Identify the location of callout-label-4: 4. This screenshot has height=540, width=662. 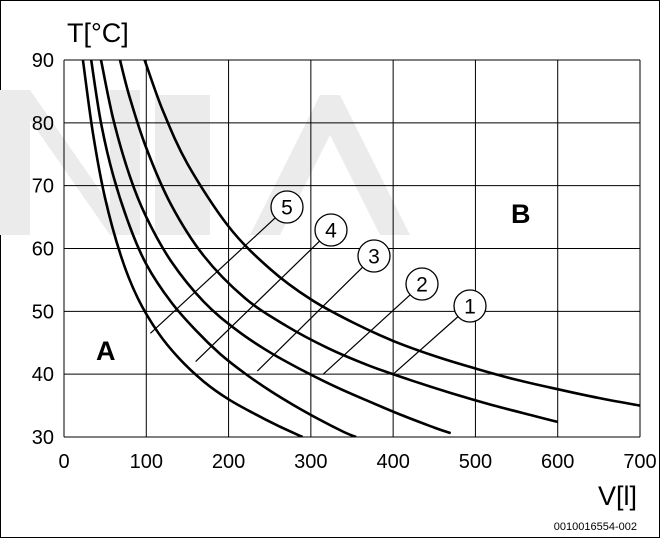
(331, 231).